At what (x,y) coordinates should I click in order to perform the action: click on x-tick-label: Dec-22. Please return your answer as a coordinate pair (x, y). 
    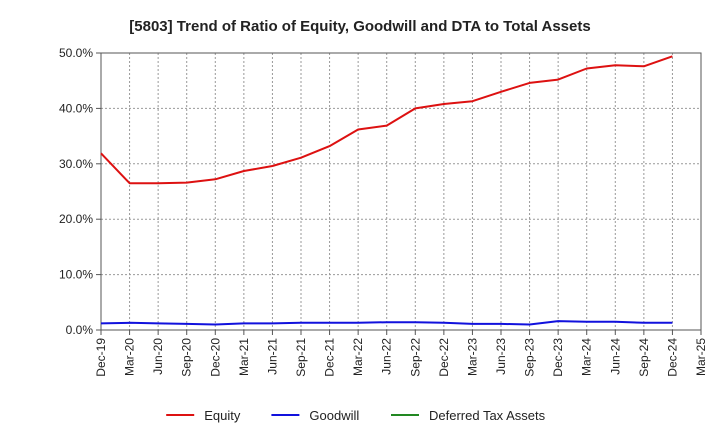
    Looking at the image, I should click on (444, 357).